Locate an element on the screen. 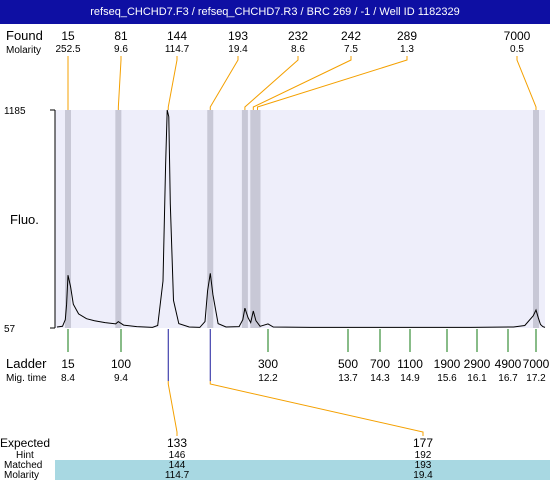 The image size is (550, 480). found-molarity-232: 8.6 is located at coordinates (298, 49).